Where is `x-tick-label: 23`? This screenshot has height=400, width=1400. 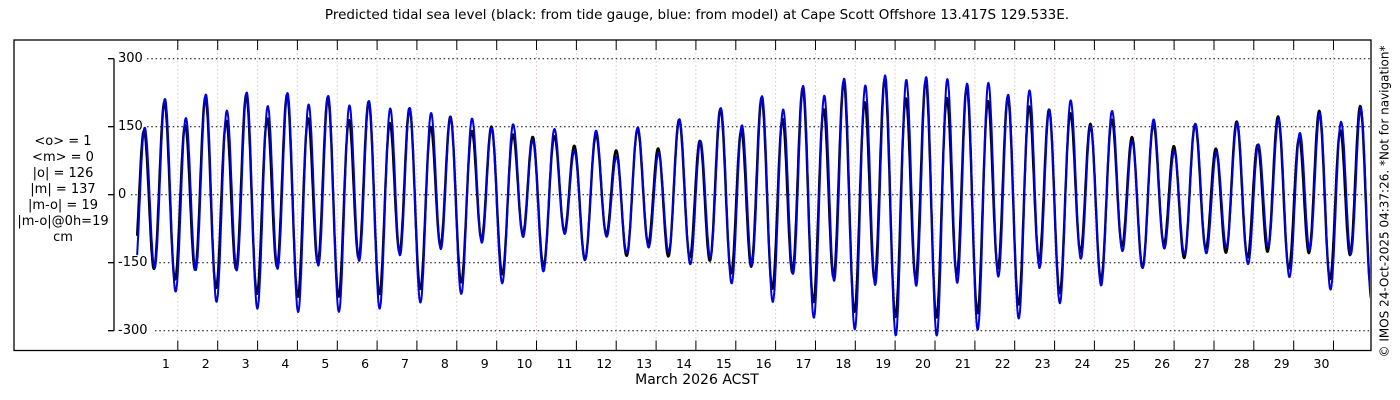
x-tick-label: 23 is located at coordinates (1042, 363).